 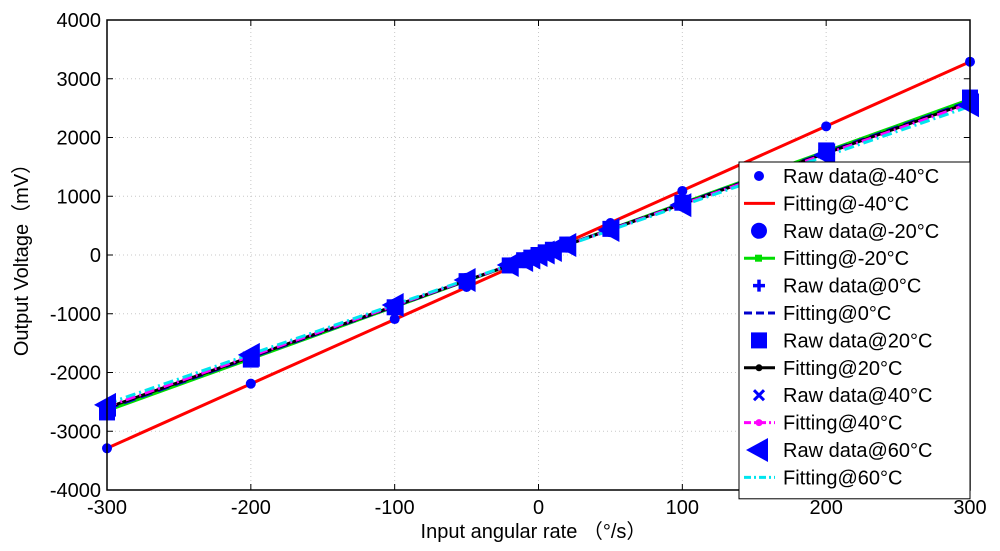 What do you see at coordinates (837, 314) in the screenshot?
I see `legend-label: Fitting@0°C` at bounding box center [837, 314].